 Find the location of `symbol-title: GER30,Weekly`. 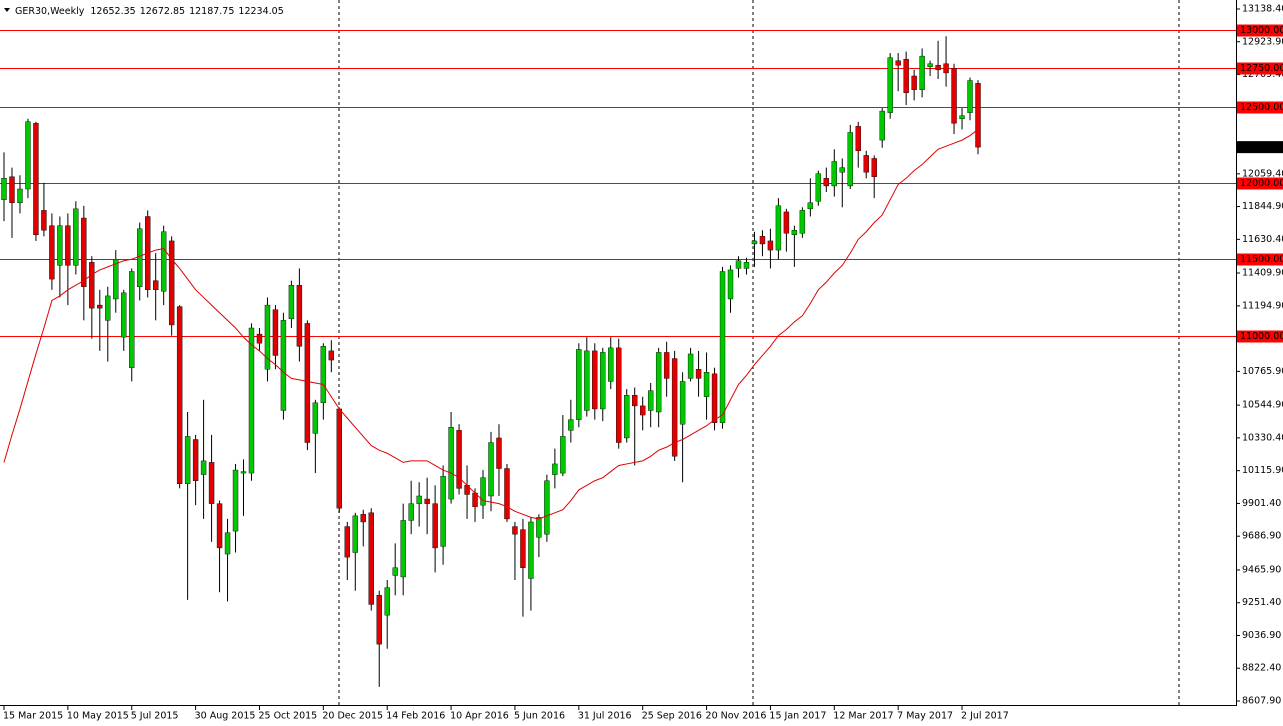

symbol-title: GER30,Weekly is located at coordinates (50, 11).